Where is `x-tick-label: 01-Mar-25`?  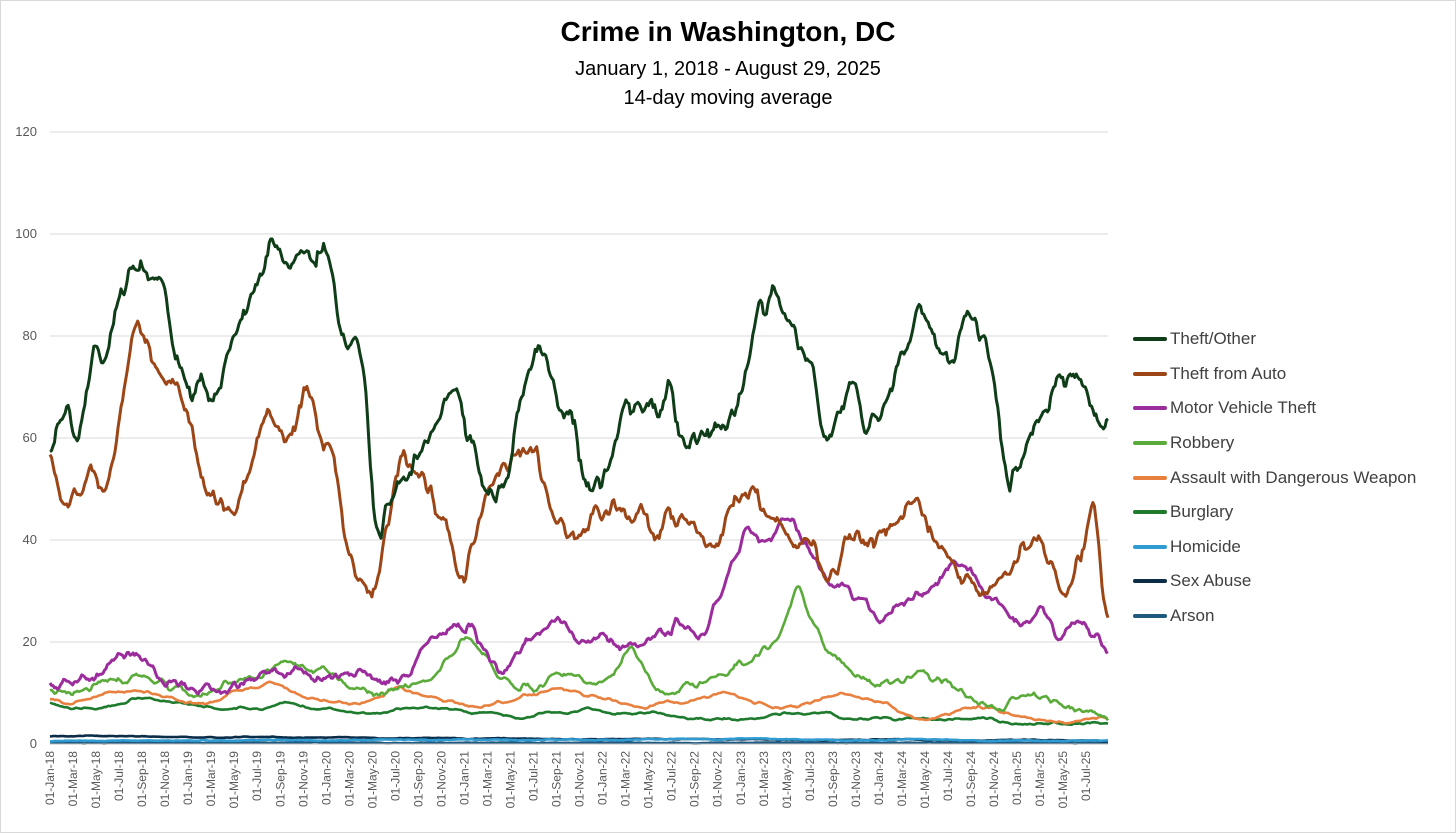 x-tick-label: 01-Mar-25 is located at coordinates (1040, 779).